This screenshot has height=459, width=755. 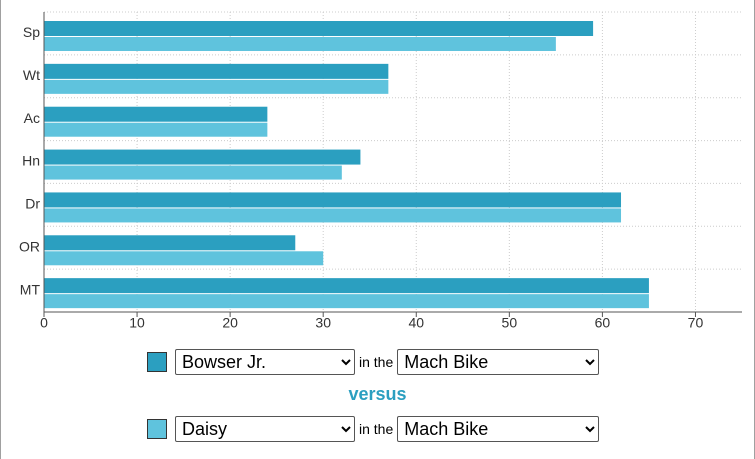 I want to click on y-tick-label: Ac, so click(x=32, y=118).